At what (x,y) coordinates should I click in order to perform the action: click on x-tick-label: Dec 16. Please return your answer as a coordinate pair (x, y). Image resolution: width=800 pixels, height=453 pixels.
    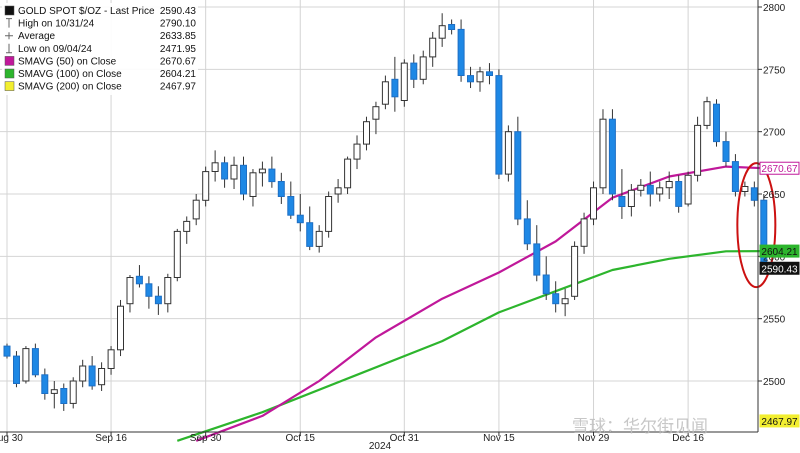
    Looking at the image, I should click on (688, 438).